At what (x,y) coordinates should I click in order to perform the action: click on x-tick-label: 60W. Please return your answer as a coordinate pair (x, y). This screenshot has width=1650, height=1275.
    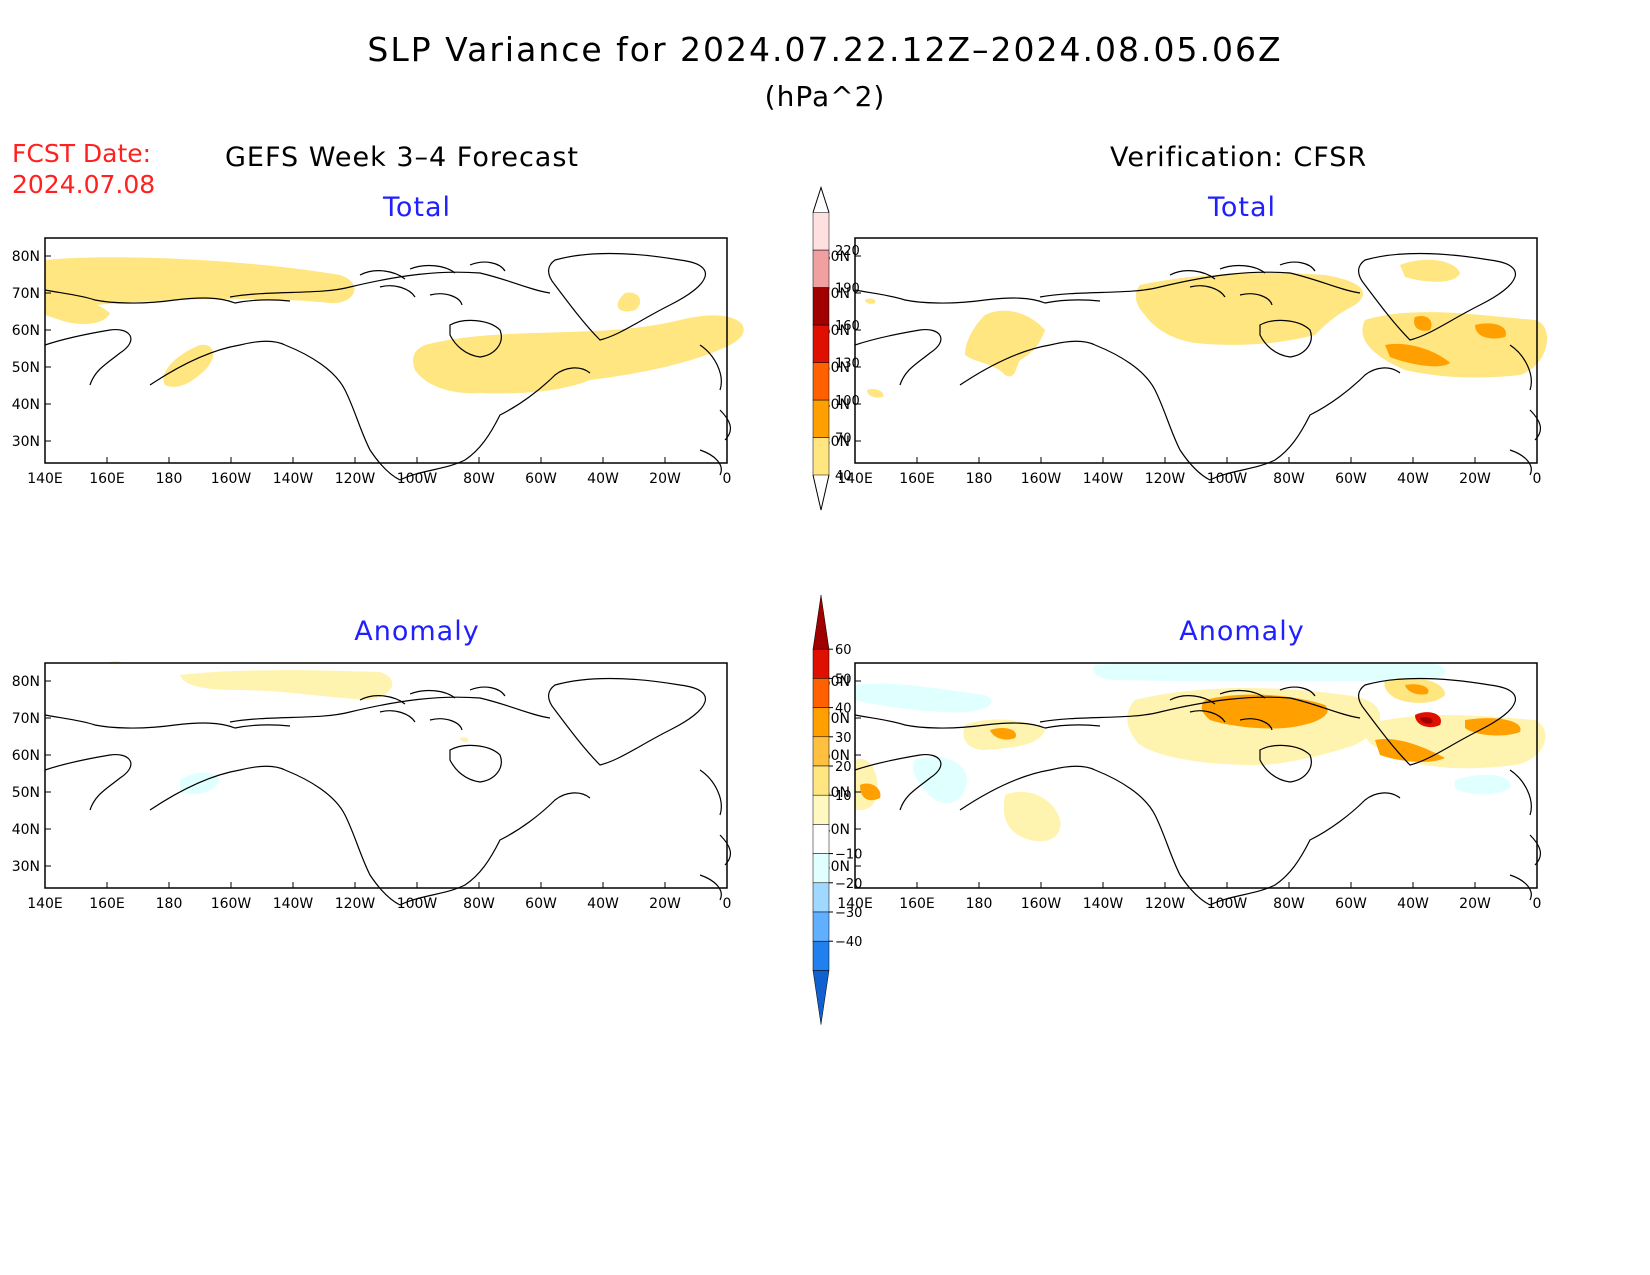
    Looking at the image, I should click on (1351, 904).